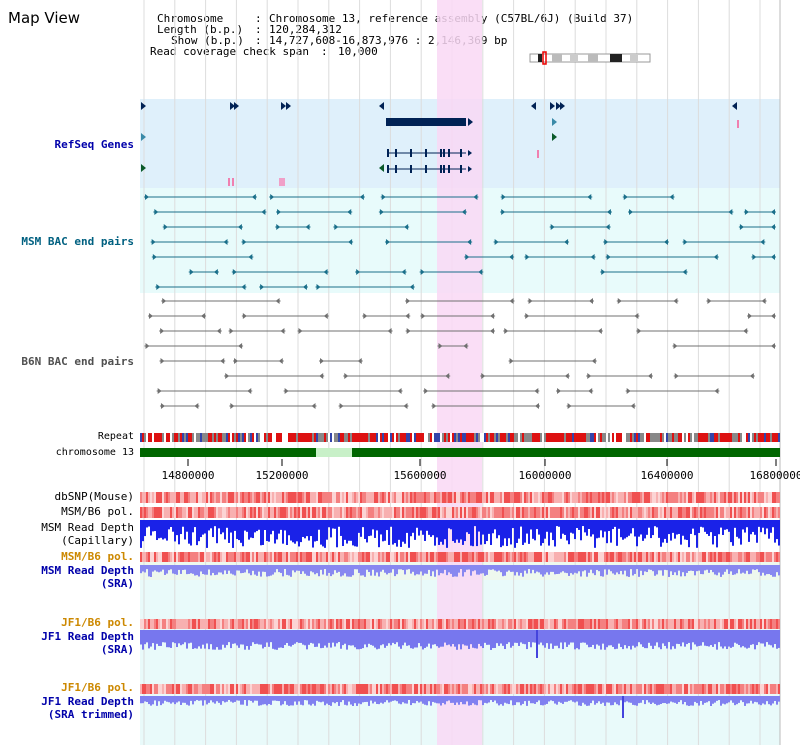 The height and width of the screenshot is (745, 800). Describe the element at coordinates (94, 144) in the screenshot. I see `track-label-refseq: RefSeq Genes` at that location.